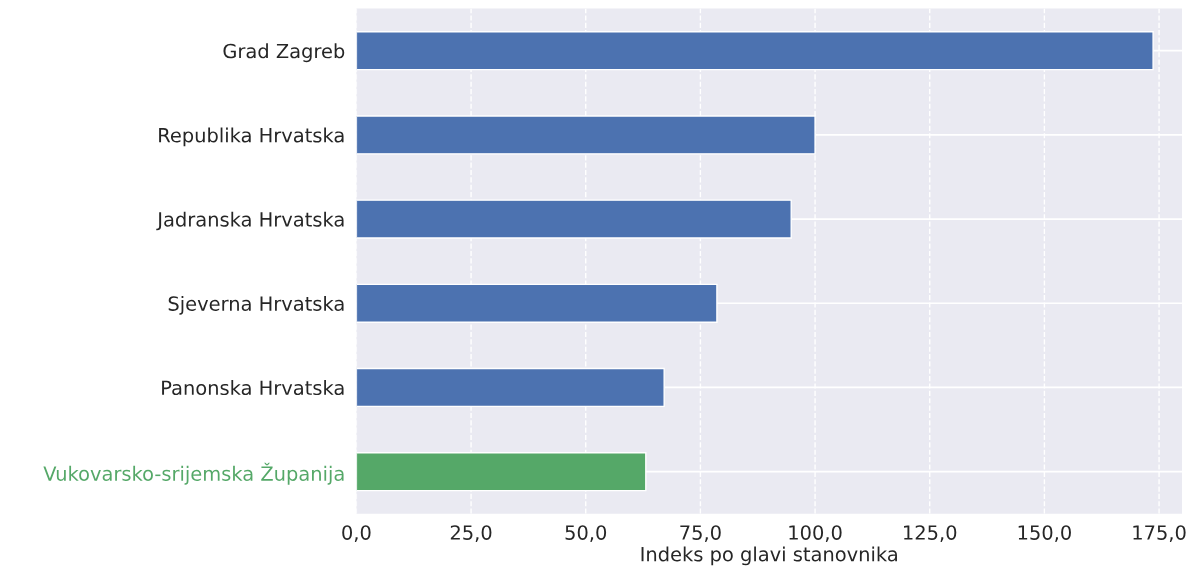 This screenshot has height=574, width=1200. What do you see at coordinates (256, 305) in the screenshot?
I see `y-tick-label: Sjeverna Hrvatska` at bounding box center [256, 305].